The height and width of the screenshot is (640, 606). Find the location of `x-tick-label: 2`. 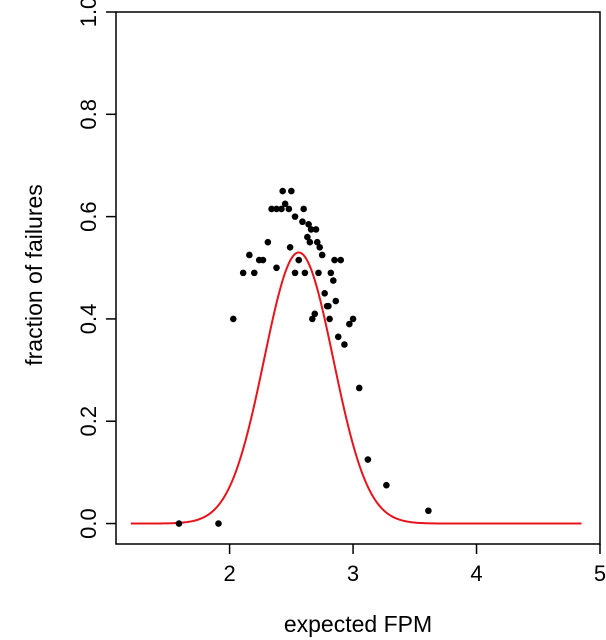

x-tick-label: 2 is located at coordinates (229, 573).